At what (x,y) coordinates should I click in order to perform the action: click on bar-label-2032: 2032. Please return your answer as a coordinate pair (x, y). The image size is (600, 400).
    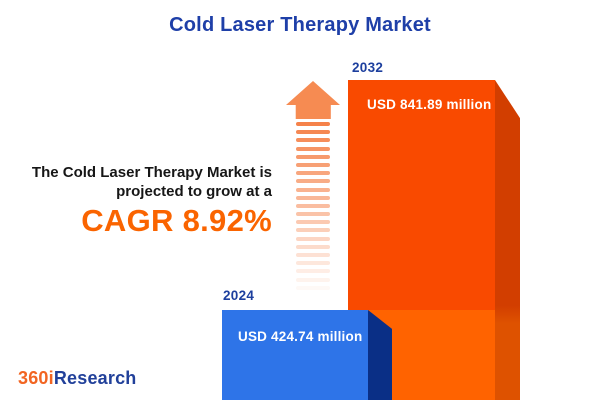
    Looking at the image, I should click on (368, 67).